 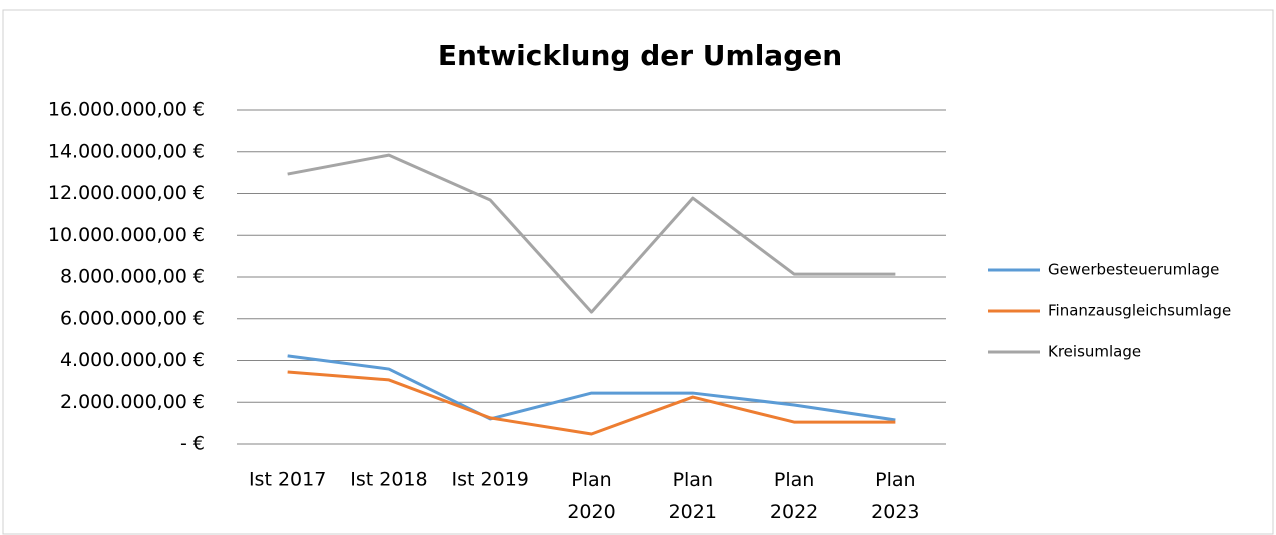 What do you see at coordinates (126, 110) in the screenshot?
I see `y-tick-label: 16.000.000,00 €` at bounding box center [126, 110].